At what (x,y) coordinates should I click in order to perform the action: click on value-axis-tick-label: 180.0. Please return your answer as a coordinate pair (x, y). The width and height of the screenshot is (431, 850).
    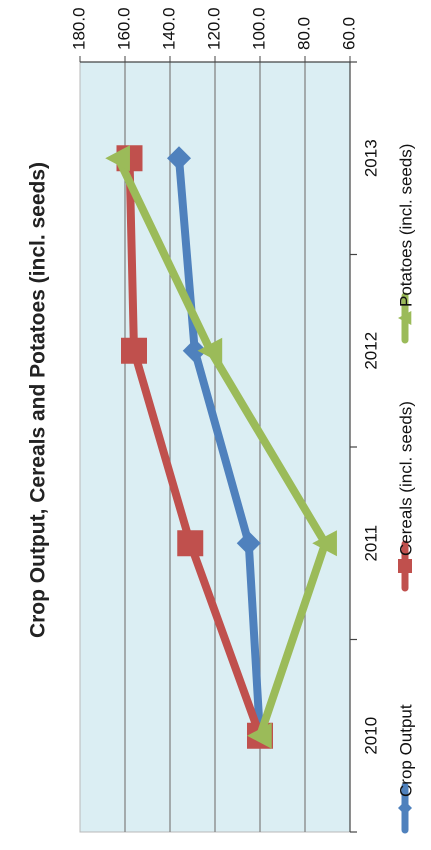
    Looking at the image, I should click on (78, 28).